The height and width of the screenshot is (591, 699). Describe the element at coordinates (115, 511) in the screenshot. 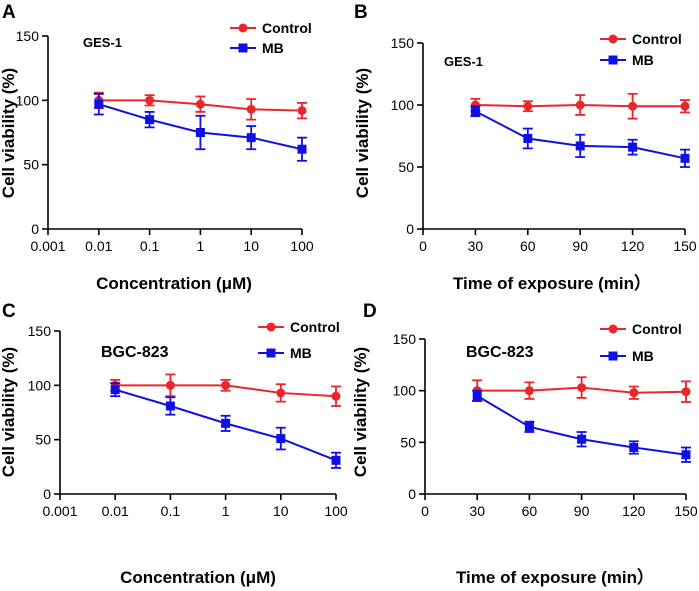

I see `x-tick-label: 0.01` at that location.